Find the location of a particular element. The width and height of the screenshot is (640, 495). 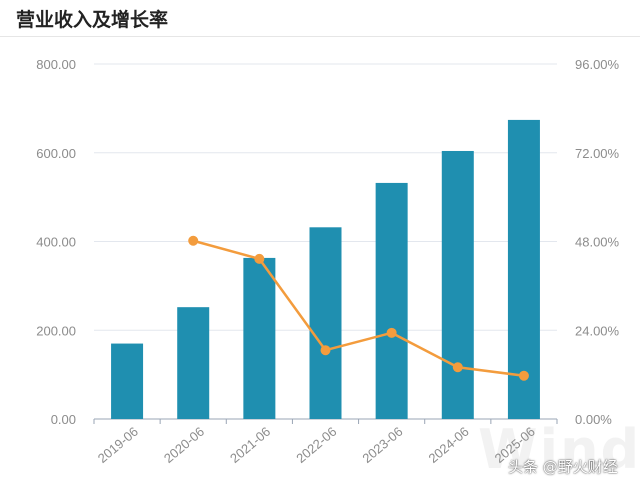

right-axis-tick-label: 48.00% is located at coordinates (597, 242).